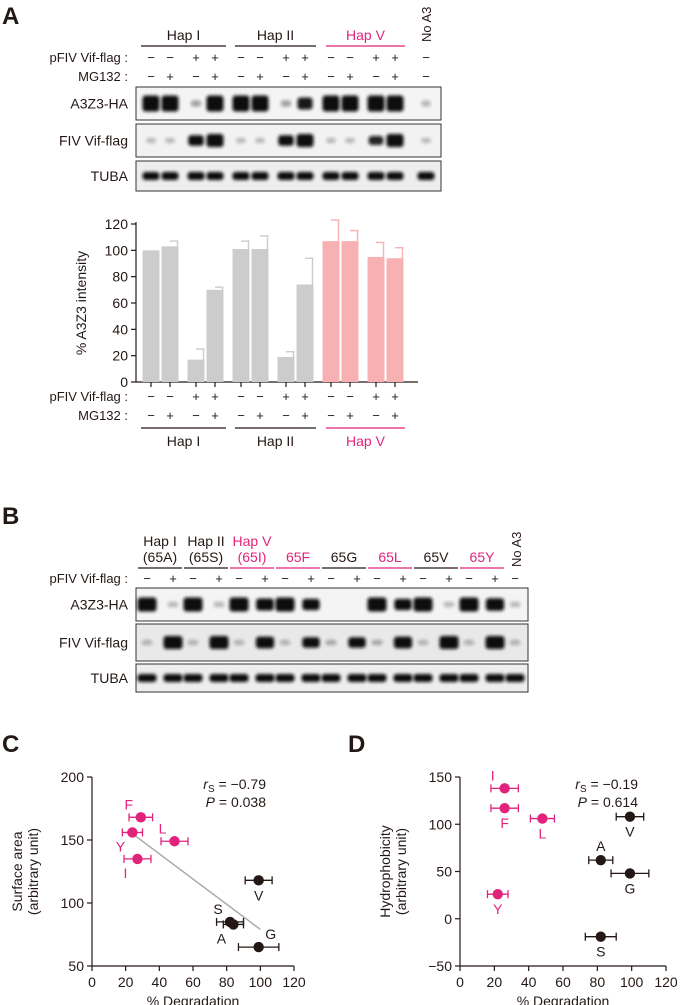 This screenshot has height=1005, width=680. I want to click on y-tick-label: −50, so click(440, 966).